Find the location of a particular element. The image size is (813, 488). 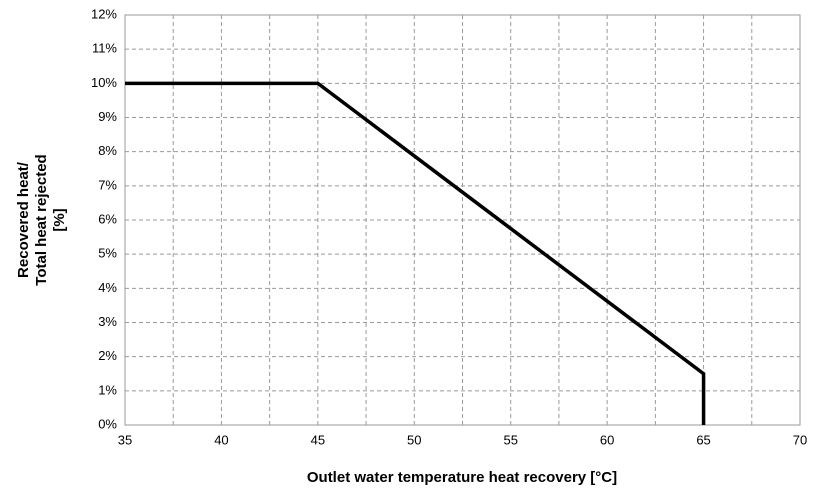

y-tick-label: 7% is located at coordinates (107, 184).